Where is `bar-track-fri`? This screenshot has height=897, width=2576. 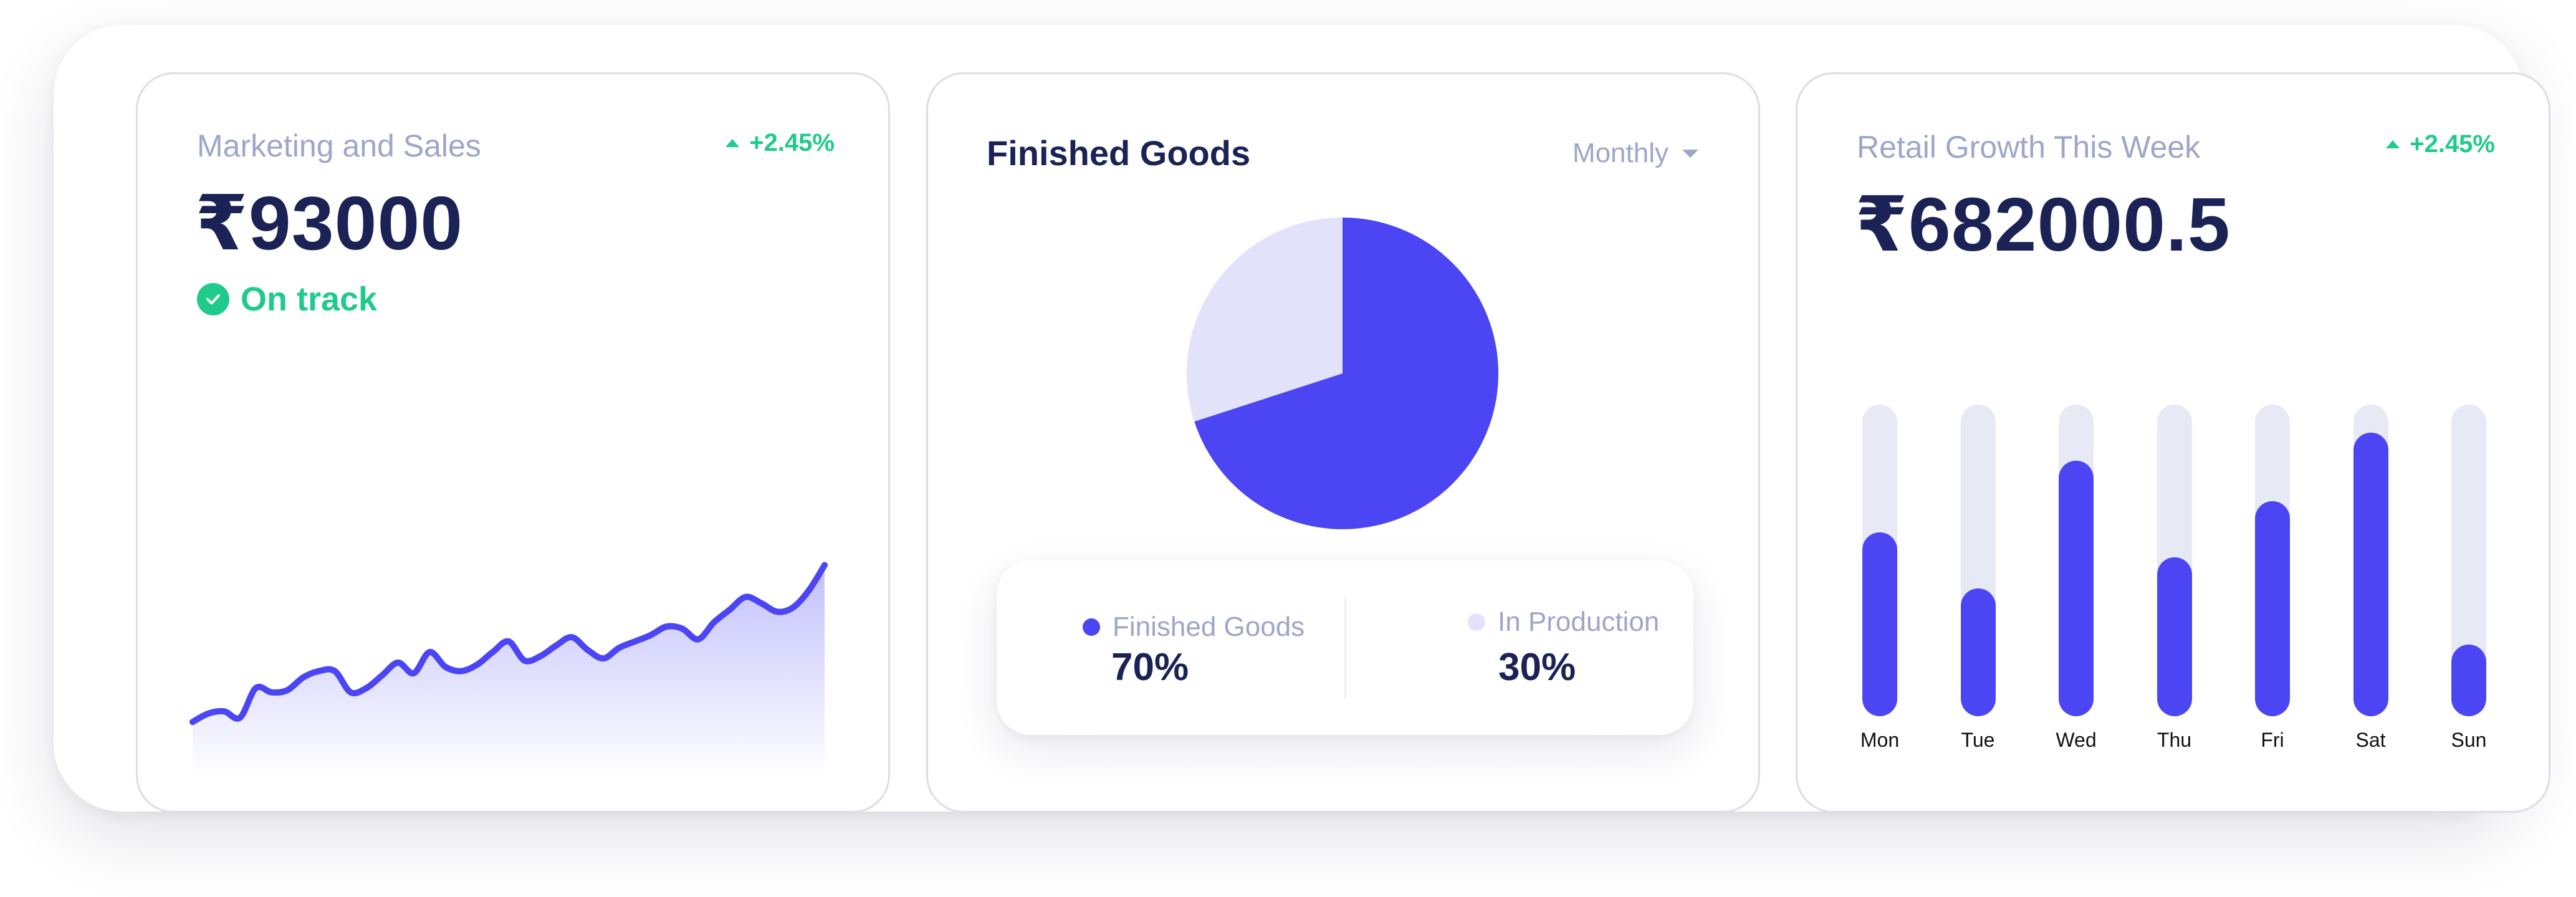
bar-track-fri is located at coordinates (2273, 560).